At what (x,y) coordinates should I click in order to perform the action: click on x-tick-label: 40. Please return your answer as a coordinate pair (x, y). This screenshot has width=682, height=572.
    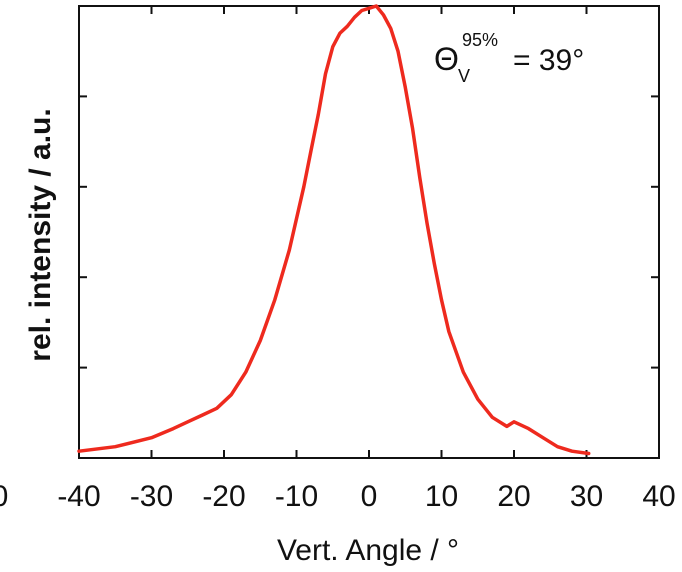
    Looking at the image, I should click on (658, 496).